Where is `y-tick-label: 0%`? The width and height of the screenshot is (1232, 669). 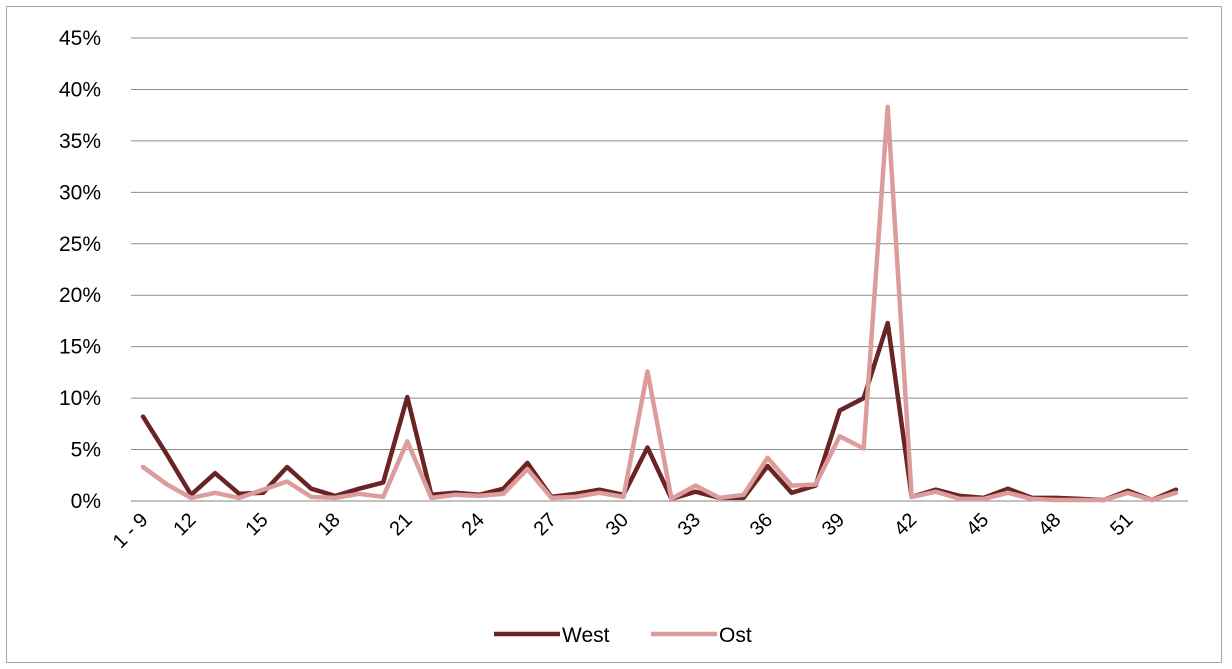 y-tick-label: 0% is located at coordinates (86, 501).